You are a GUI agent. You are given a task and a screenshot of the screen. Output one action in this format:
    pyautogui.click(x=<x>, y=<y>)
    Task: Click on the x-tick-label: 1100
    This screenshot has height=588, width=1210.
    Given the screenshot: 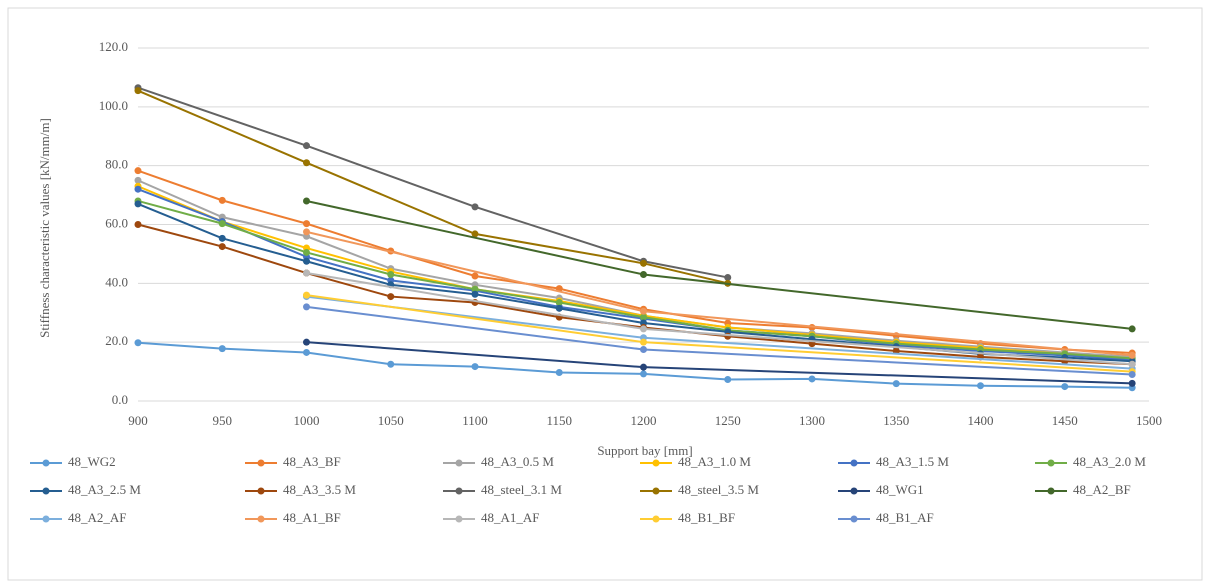 What is the action you would take?
    pyautogui.click(x=475, y=420)
    